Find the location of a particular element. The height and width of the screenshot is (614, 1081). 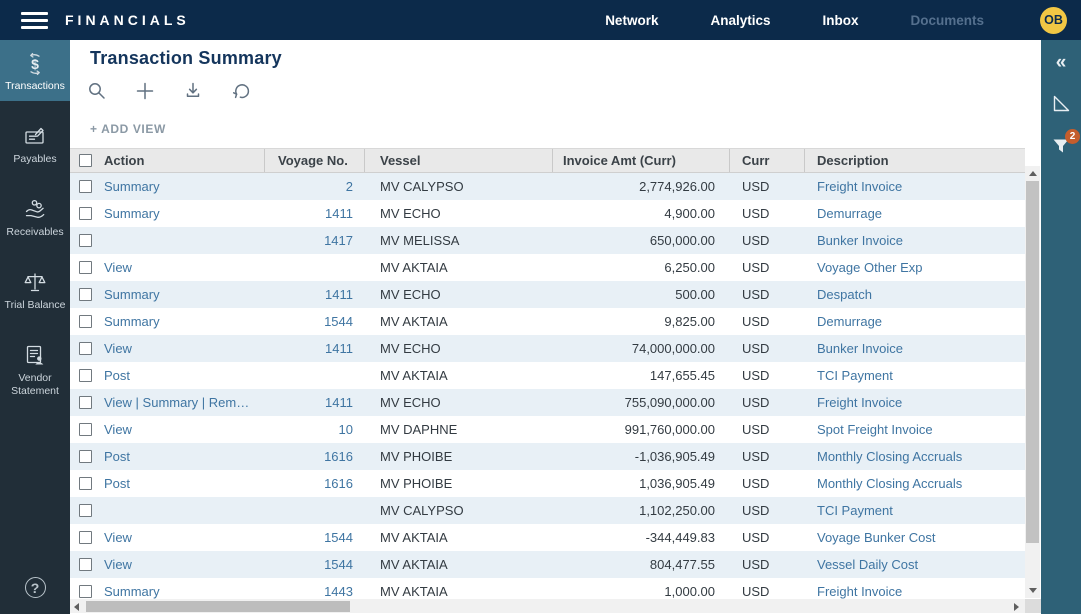

nav-inbox: Inbox is located at coordinates (840, 20).